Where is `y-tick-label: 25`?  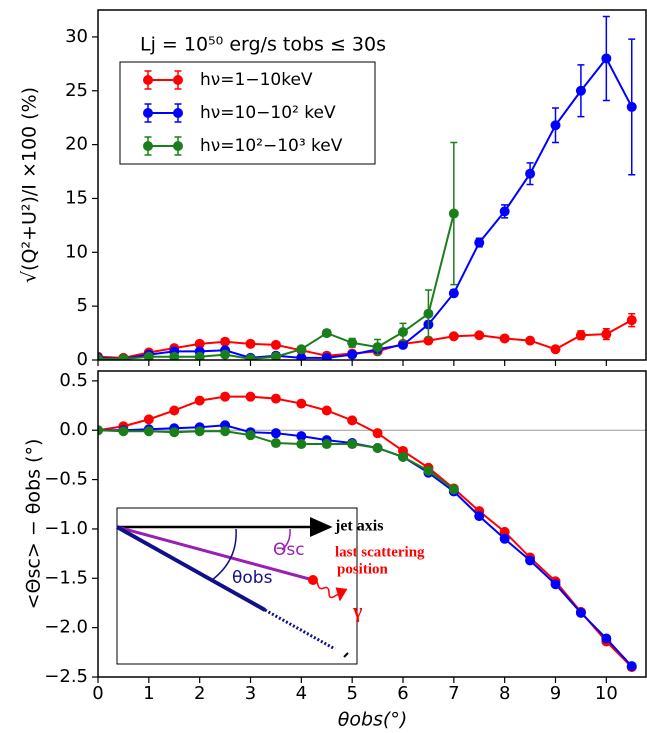
y-tick-label: 25 is located at coordinates (76, 90).